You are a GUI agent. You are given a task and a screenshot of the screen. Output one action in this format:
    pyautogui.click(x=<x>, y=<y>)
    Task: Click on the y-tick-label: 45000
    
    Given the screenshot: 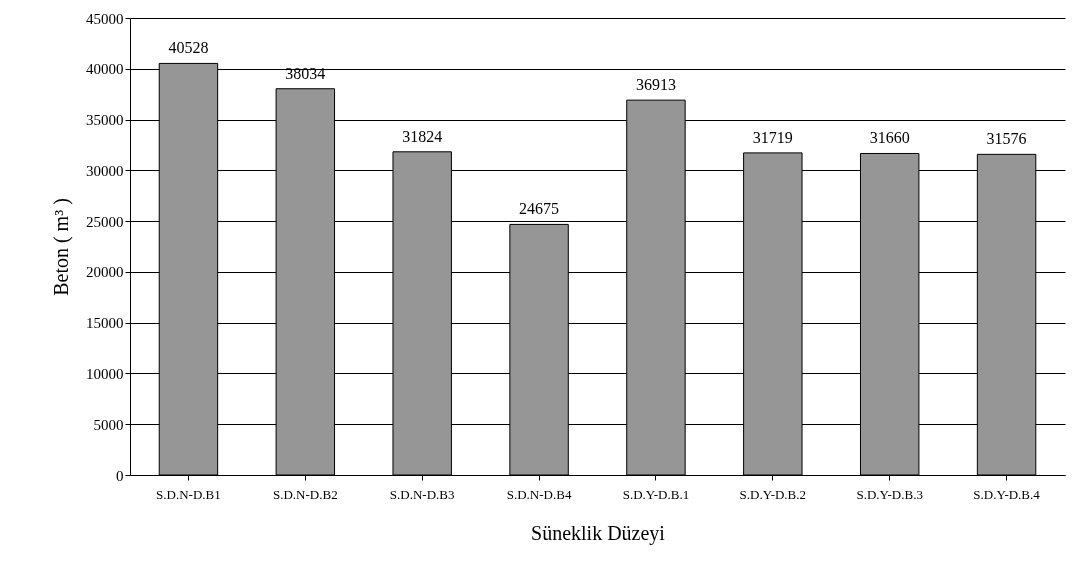 What is the action you would take?
    pyautogui.click(x=105, y=18)
    